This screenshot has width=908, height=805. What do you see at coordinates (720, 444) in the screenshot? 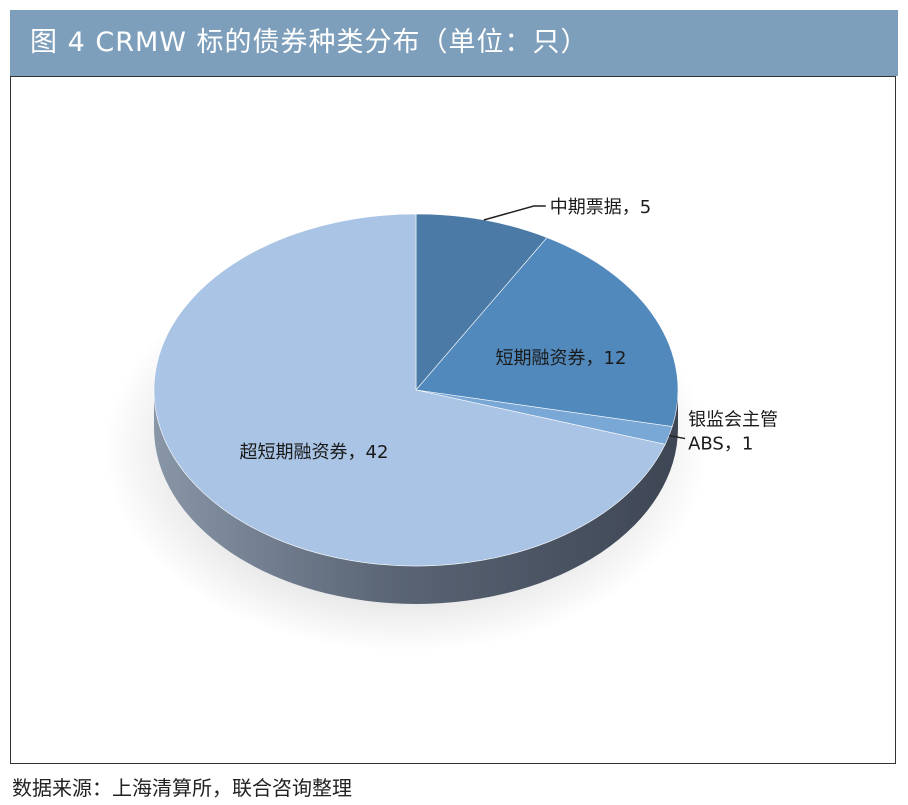
I see `slice-label-3-line-2: ABS，1` at bounding box center [720, 444].